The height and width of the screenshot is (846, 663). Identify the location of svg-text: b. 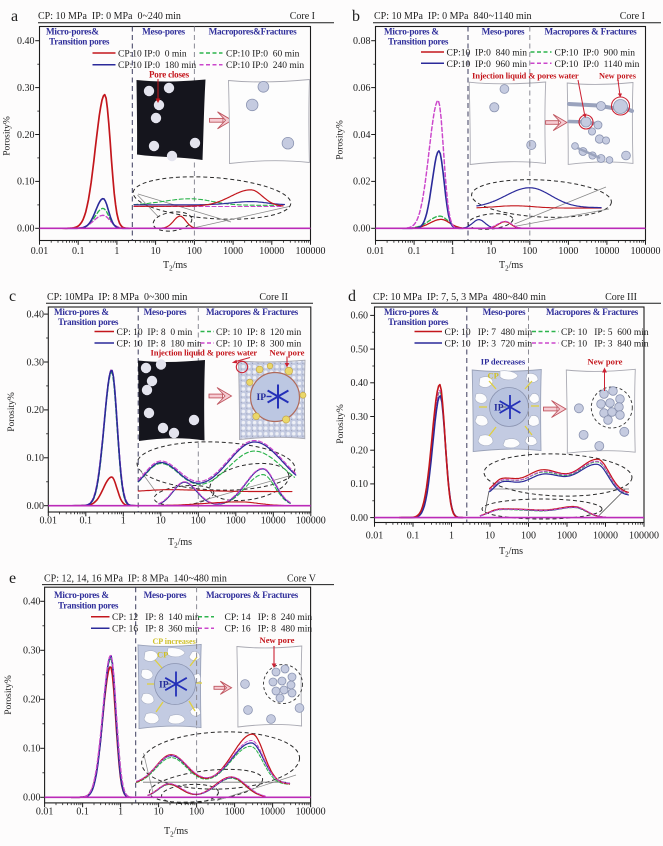
(356, 16).